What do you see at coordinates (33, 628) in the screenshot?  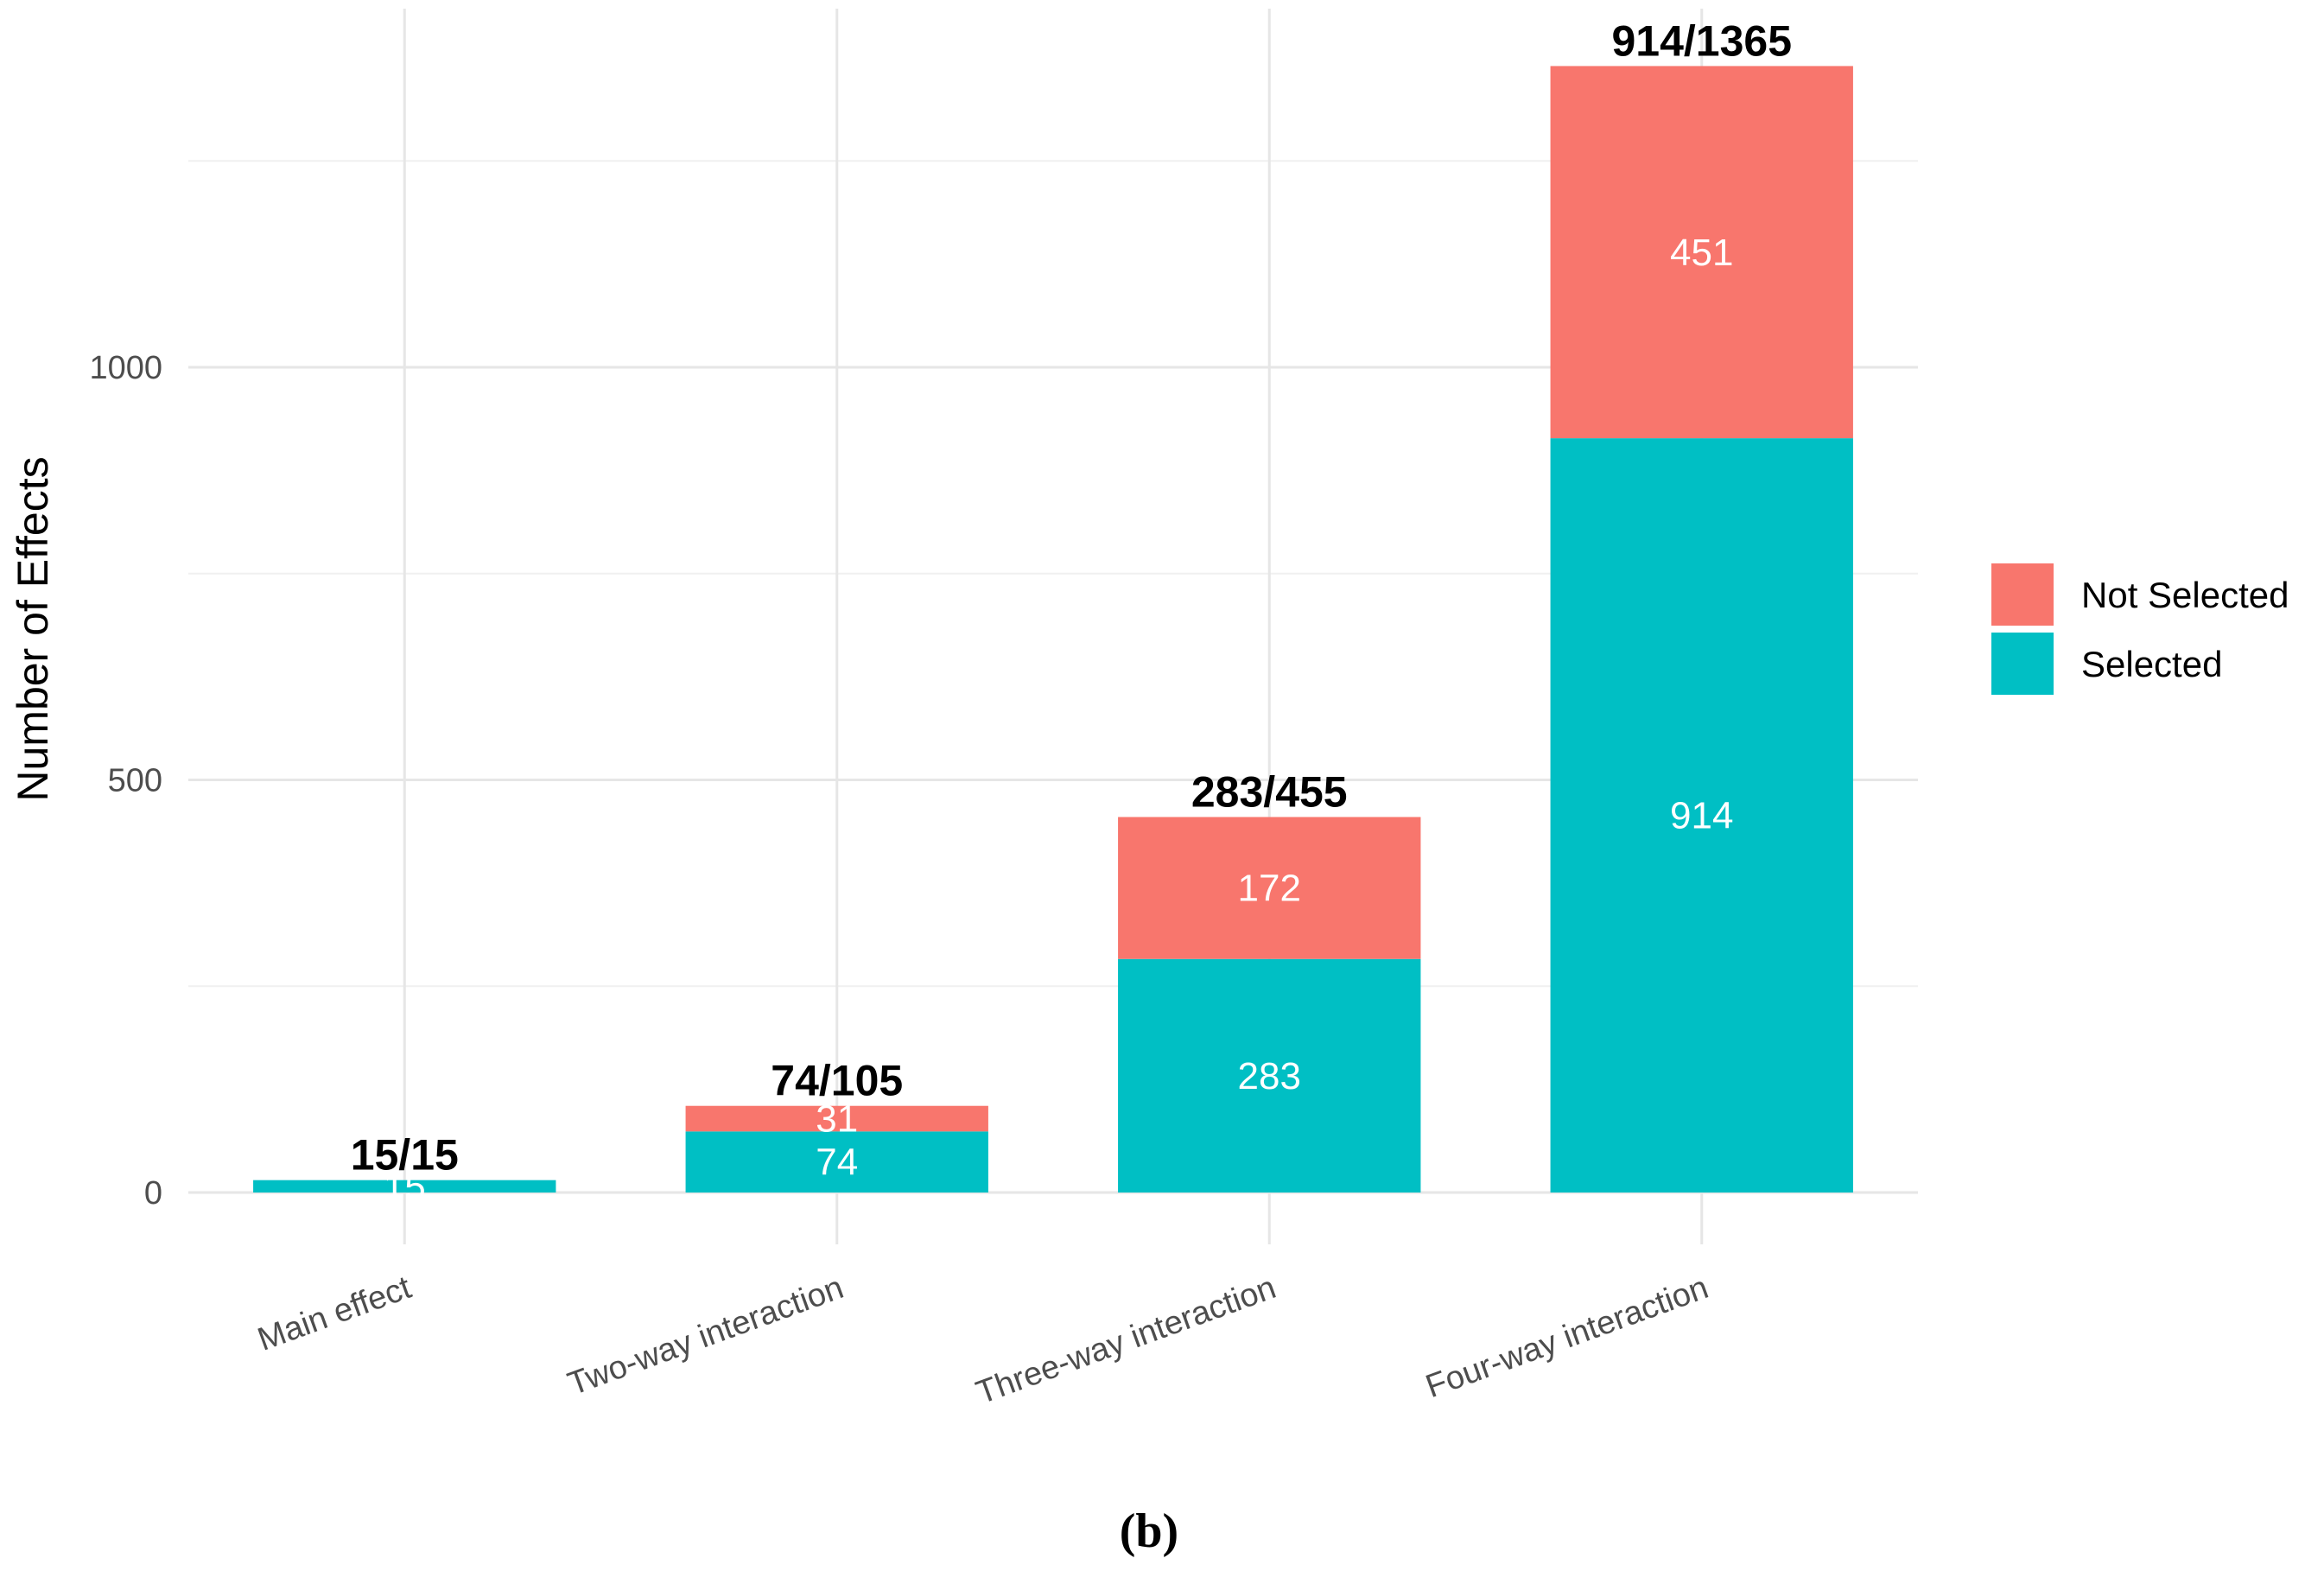 I see `y-axis-title: Number of Effects` at bounding box center [33, 628].